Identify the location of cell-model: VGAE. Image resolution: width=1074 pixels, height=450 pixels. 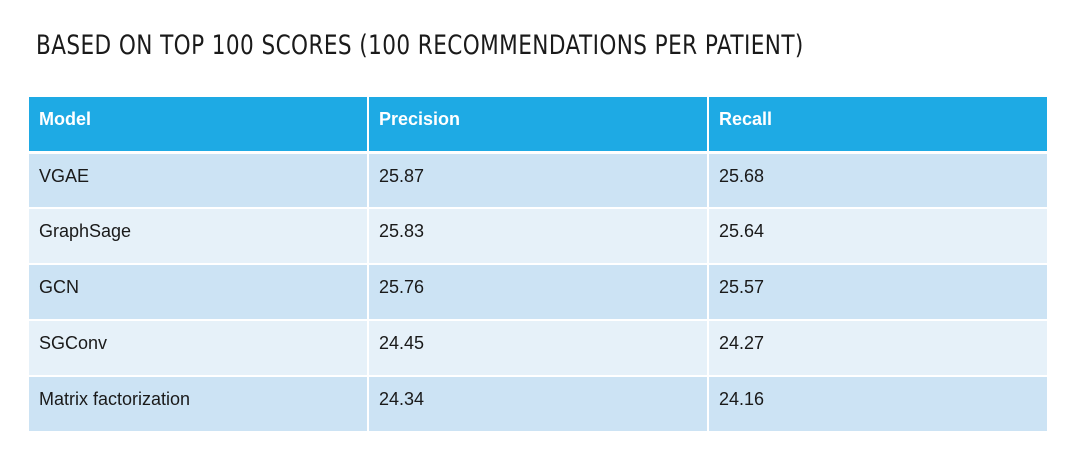
(198, 180).